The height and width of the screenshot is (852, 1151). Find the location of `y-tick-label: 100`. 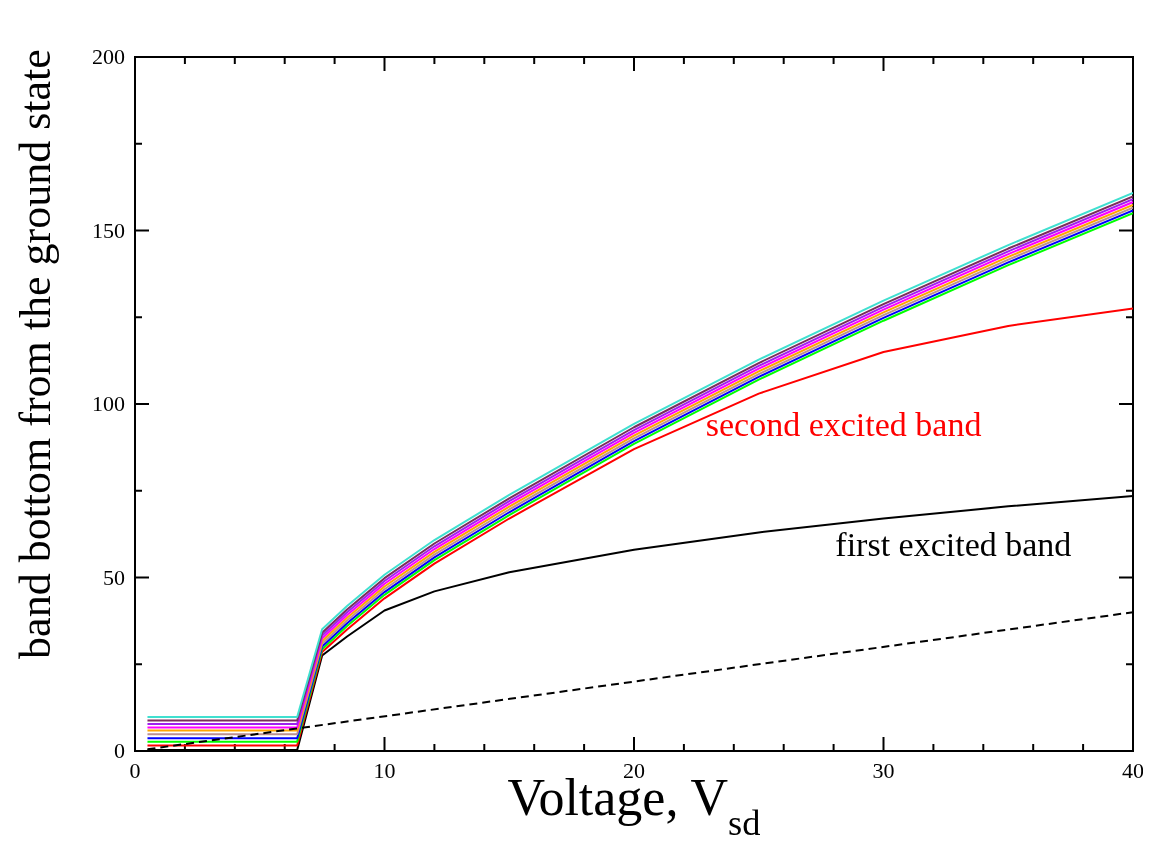

y-tick-label: 100 is located at coordinates (108, 403).